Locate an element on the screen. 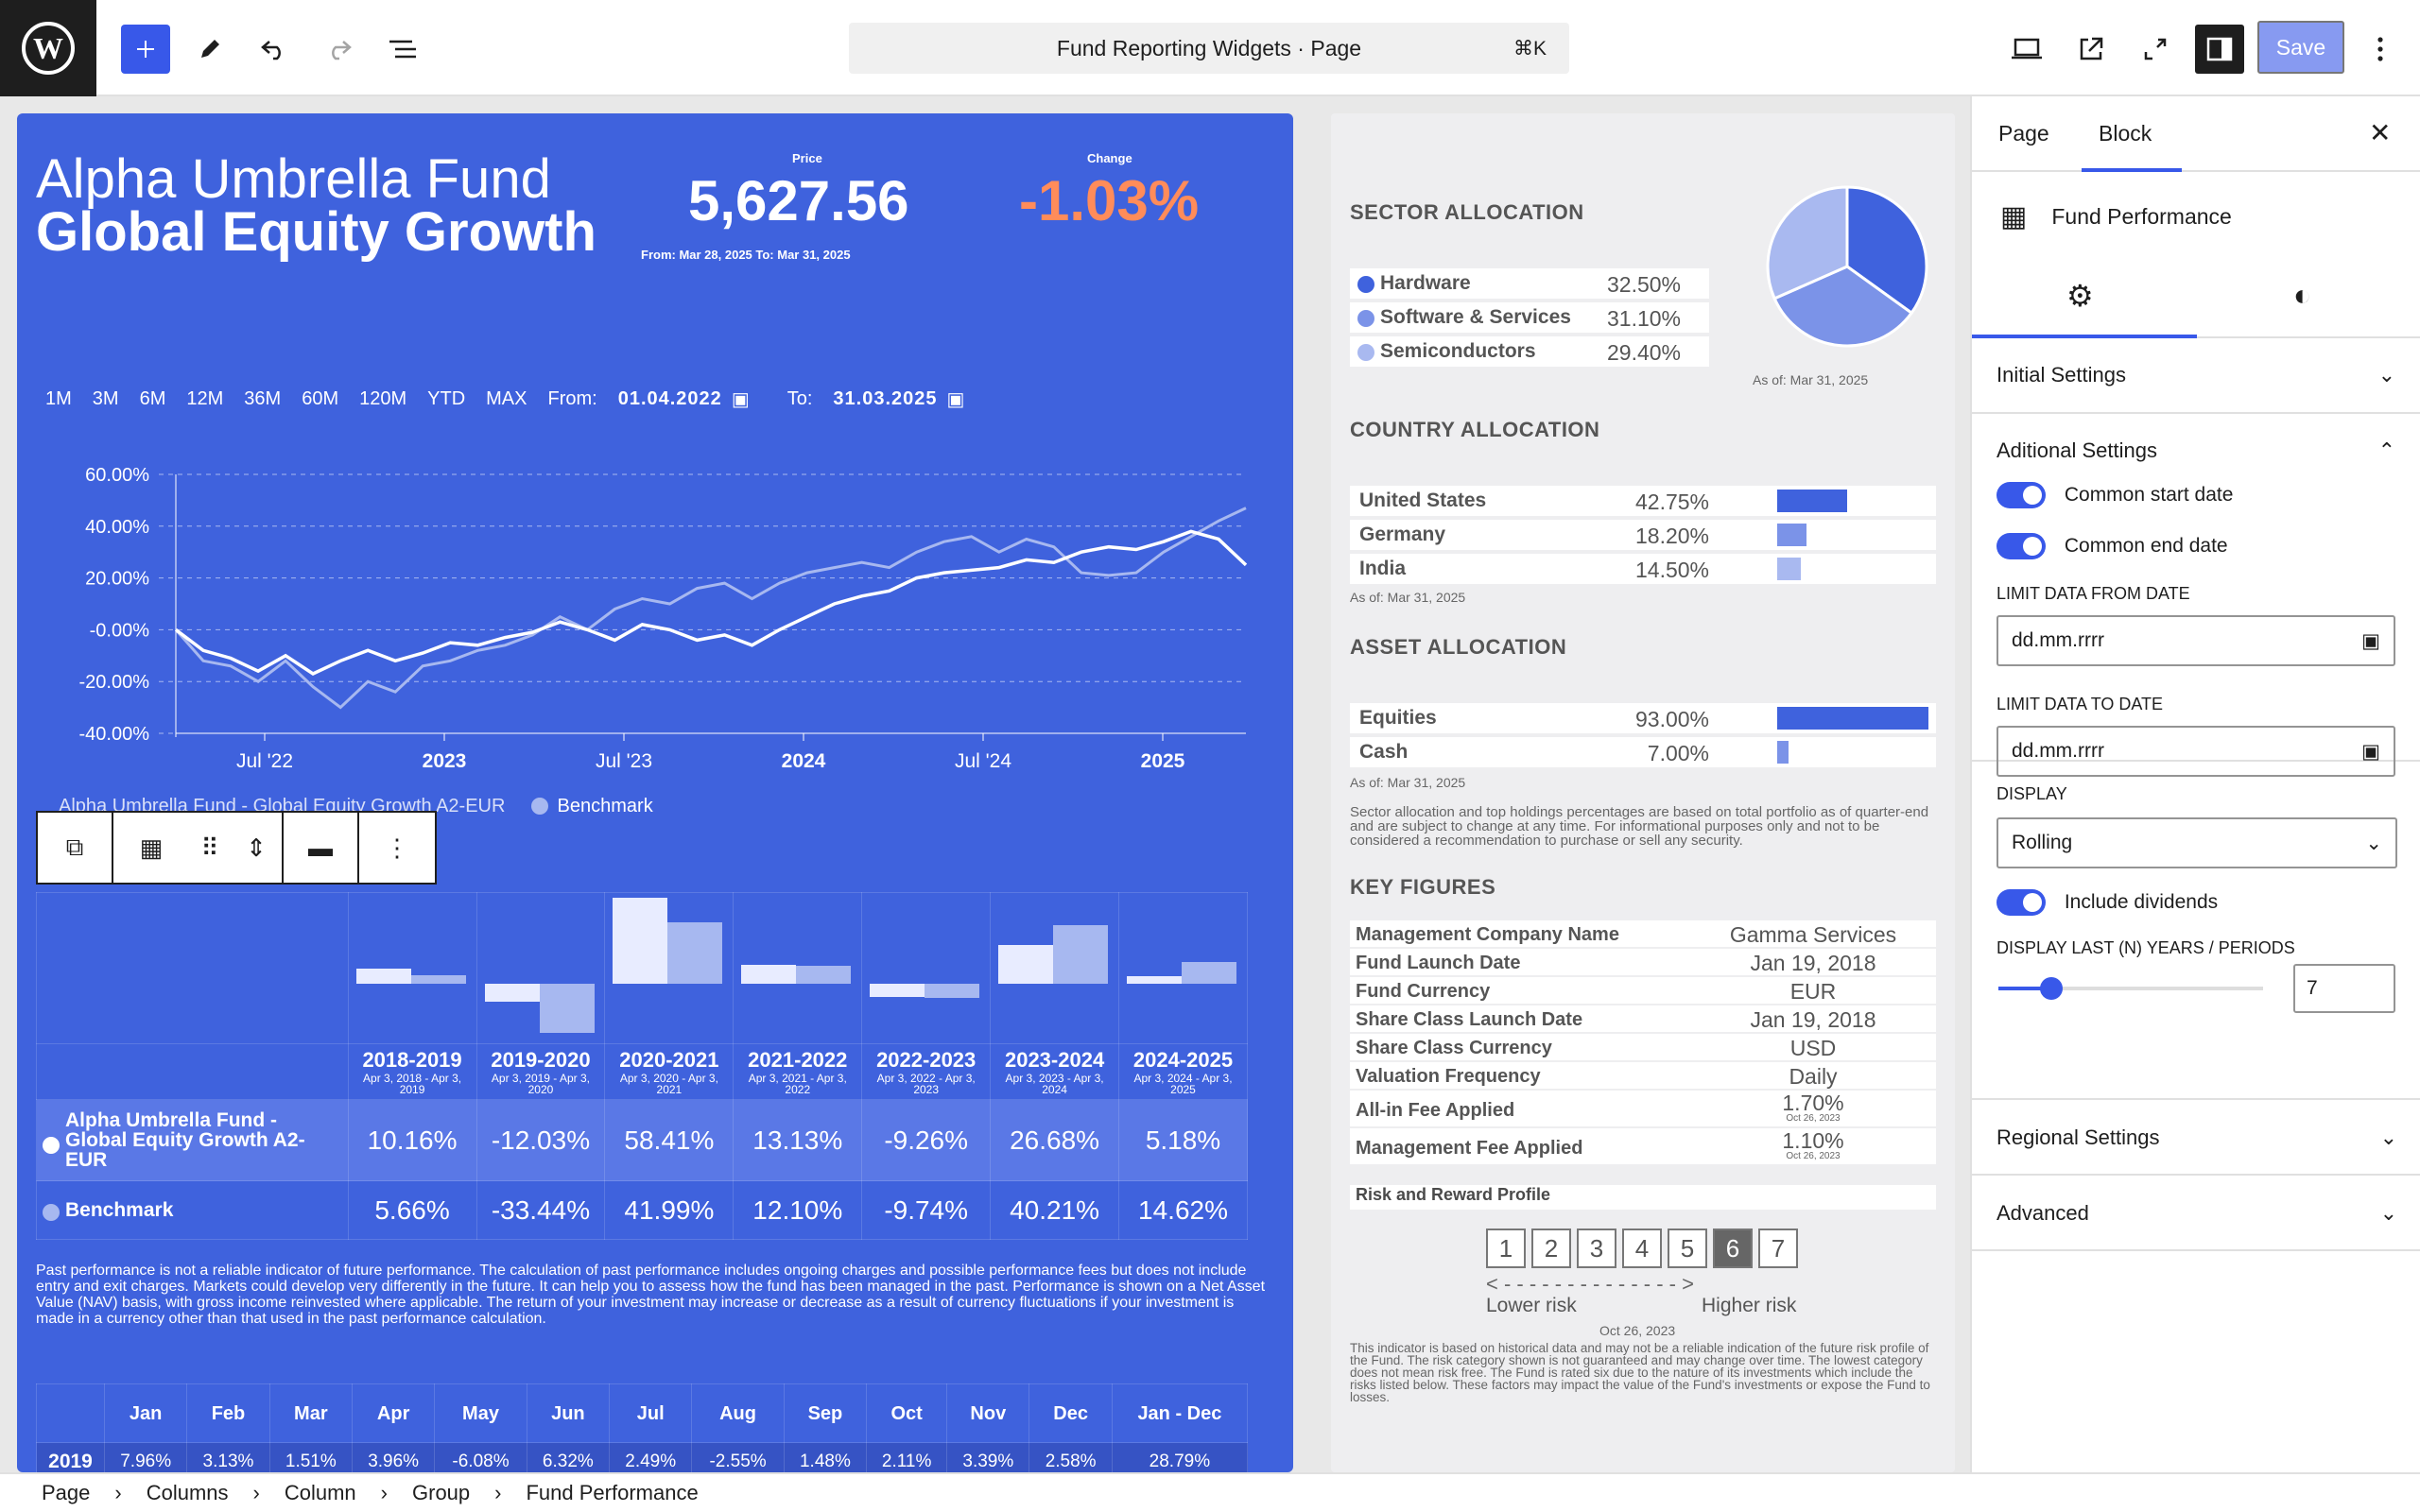 The width and height of the screenshot is (2420, 1512). period-year: 2019-2020 is located at coordinates (541, 1060).